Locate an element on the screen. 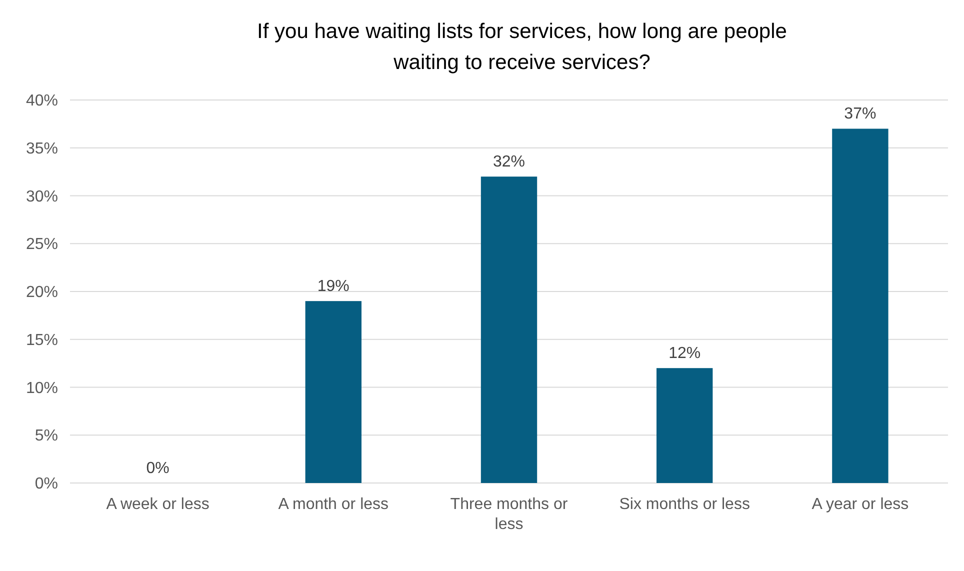 Image resolution: width=964 pixels, height=571 pixels. chart-title: If you have waiting lists for services, how long are people waiting to receive services? is located at coordinates (522, 47).